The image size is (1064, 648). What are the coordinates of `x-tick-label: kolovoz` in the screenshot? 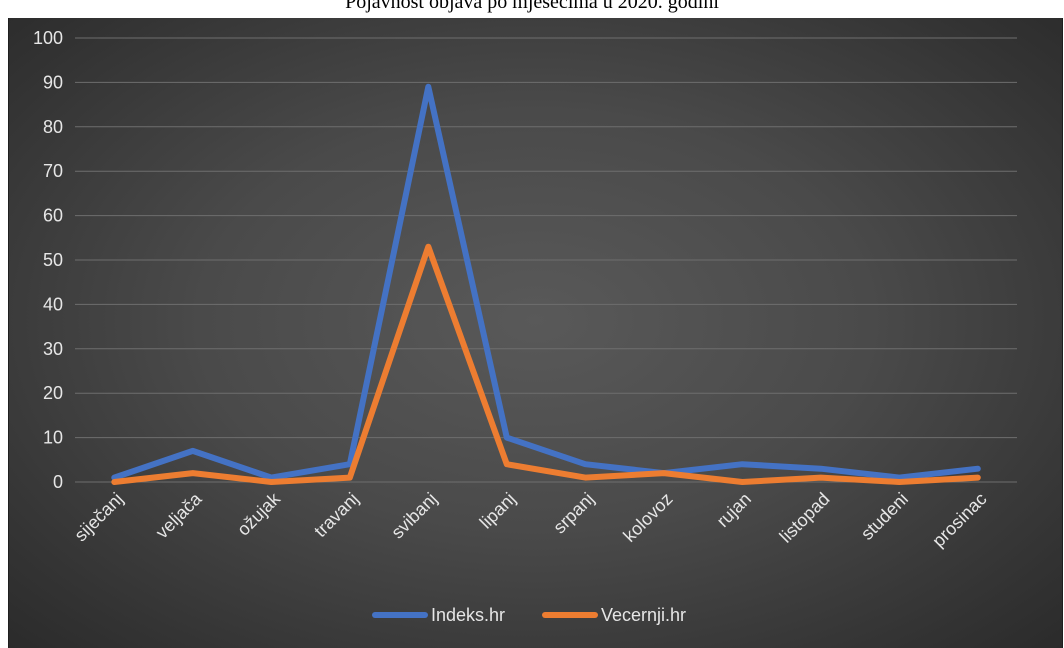 It's located at (647, 517).